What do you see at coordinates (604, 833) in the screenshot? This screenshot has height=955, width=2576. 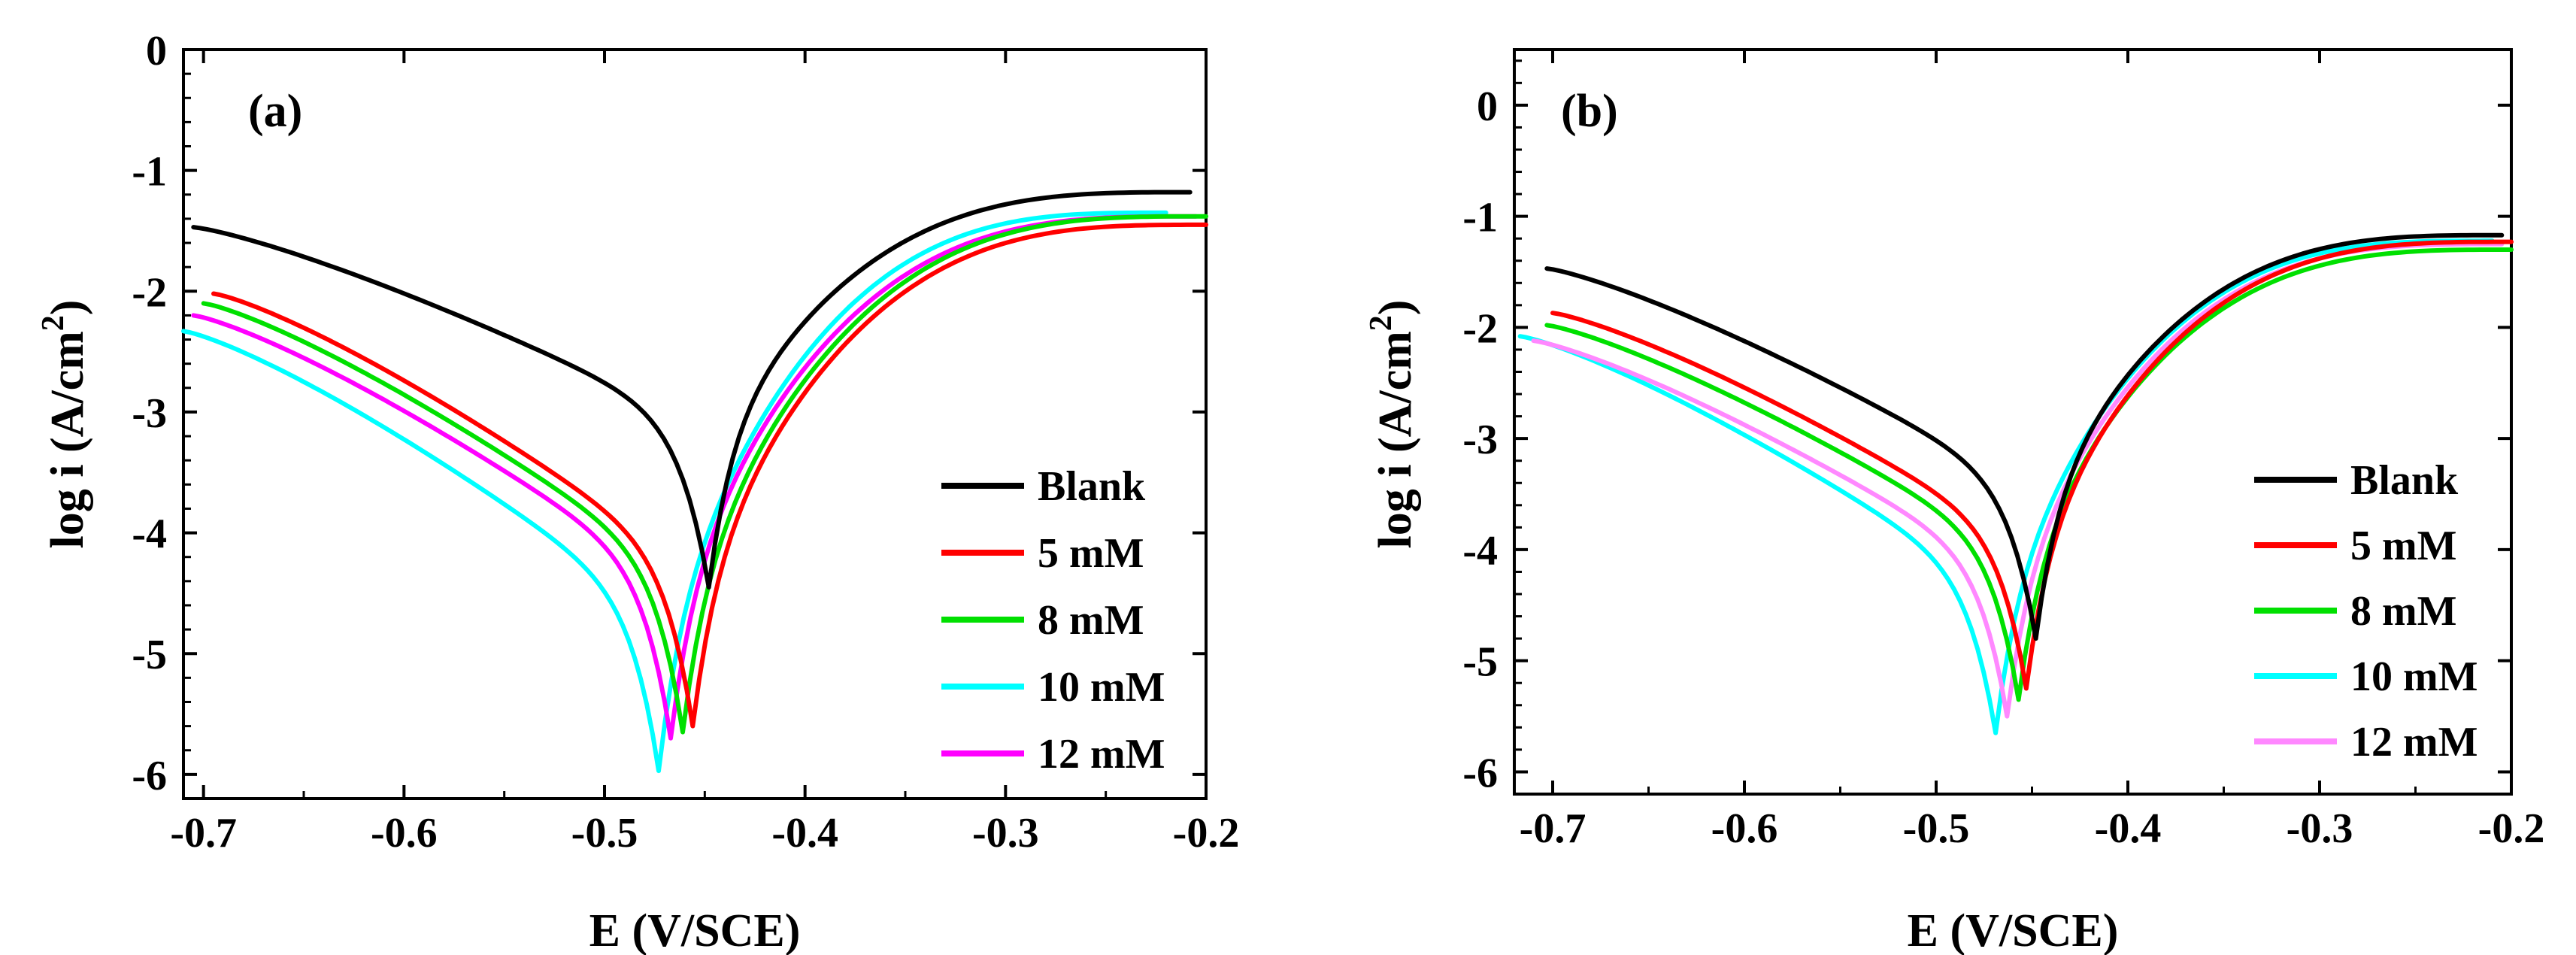 I see `panel-a-xtick-label: -0.5` at bounding box center [604, 833].